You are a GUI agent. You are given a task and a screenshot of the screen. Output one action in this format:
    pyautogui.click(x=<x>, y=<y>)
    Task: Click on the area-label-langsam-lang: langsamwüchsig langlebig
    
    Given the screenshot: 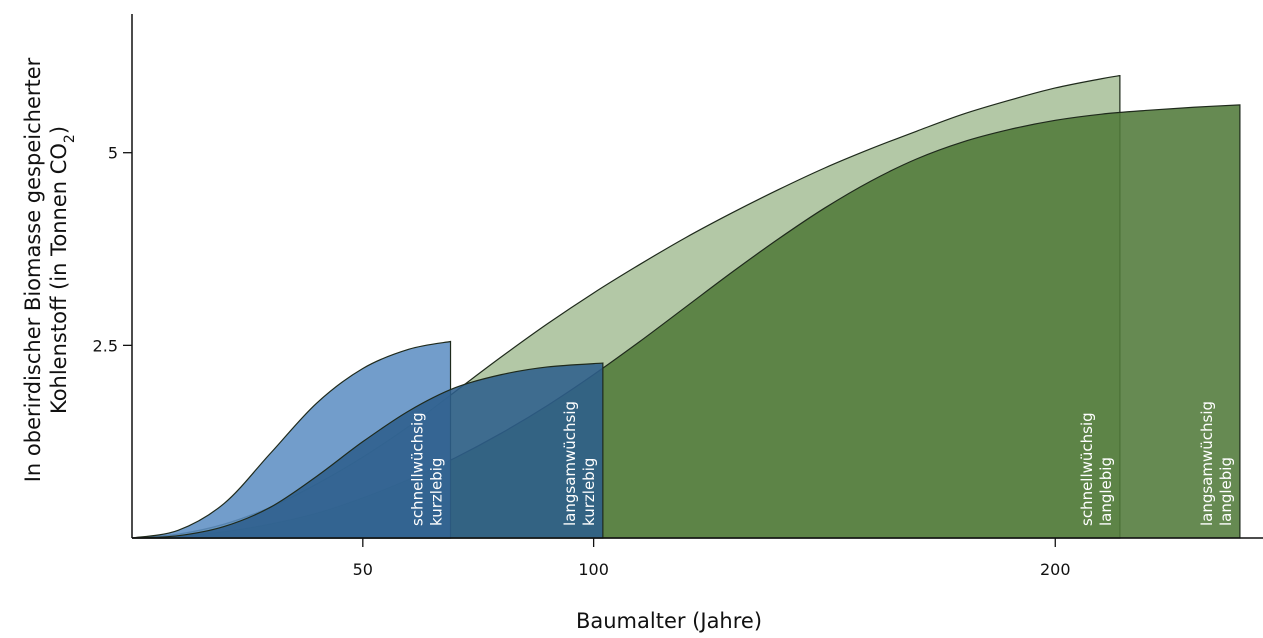 What is the action you would take?
    pyautogui.click(x=1216, y=463)
    